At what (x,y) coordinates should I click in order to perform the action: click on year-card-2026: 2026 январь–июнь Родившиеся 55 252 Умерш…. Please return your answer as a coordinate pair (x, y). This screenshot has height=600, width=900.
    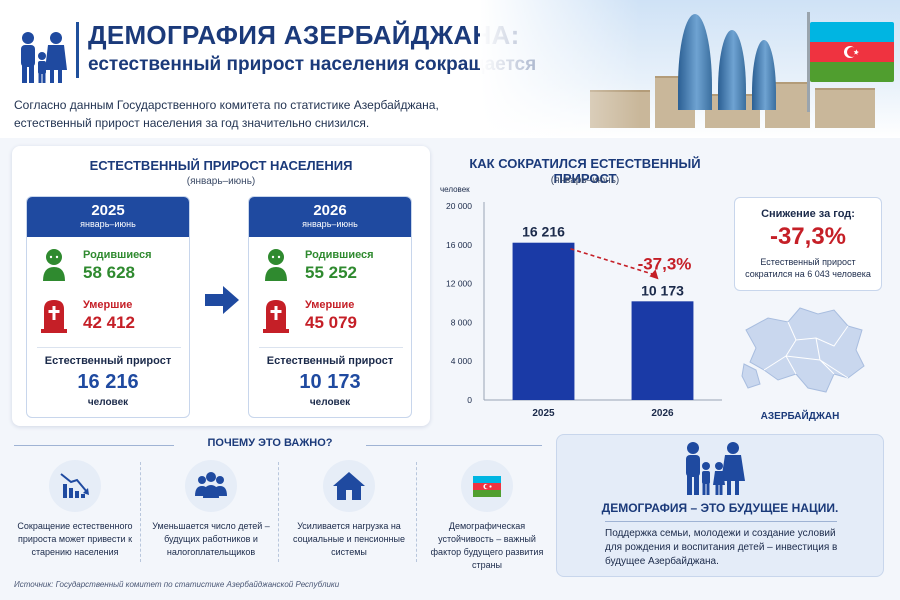
    Looking at the image, I should click on (330, 307).